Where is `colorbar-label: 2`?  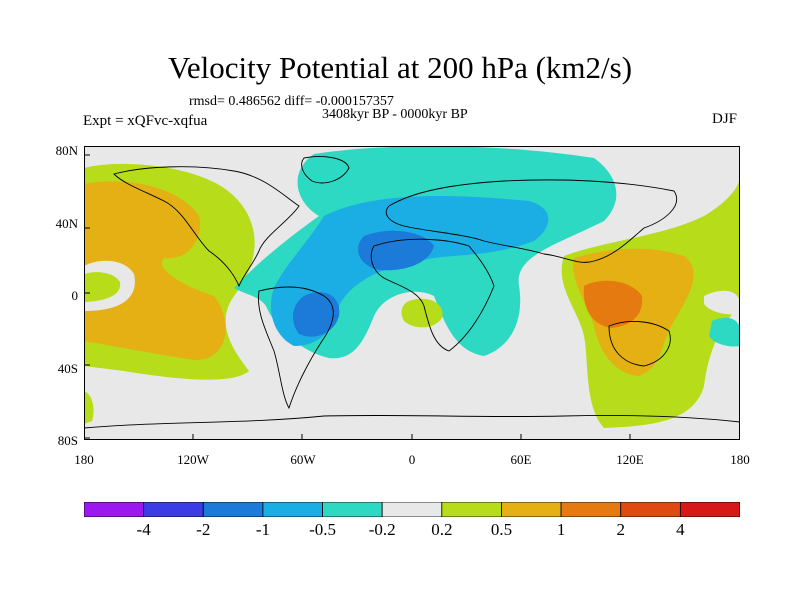 colorbar-label: 2 is located at coordinates (620, 529).